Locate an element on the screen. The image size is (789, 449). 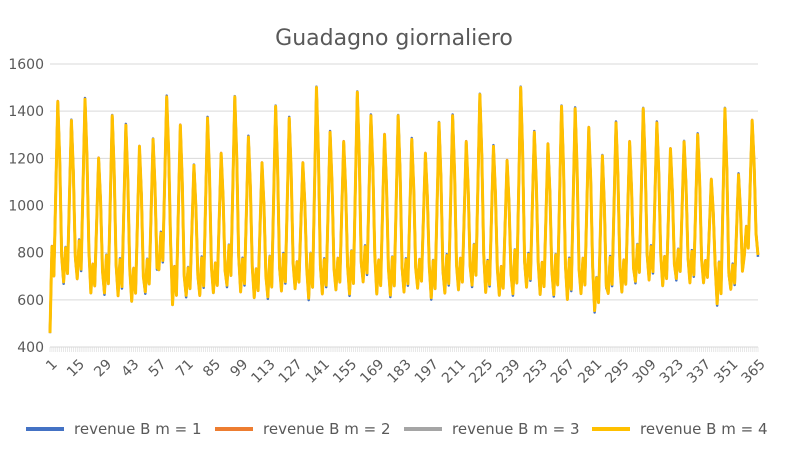
x-tick-label: 15 is located at coordinates (76, 368).